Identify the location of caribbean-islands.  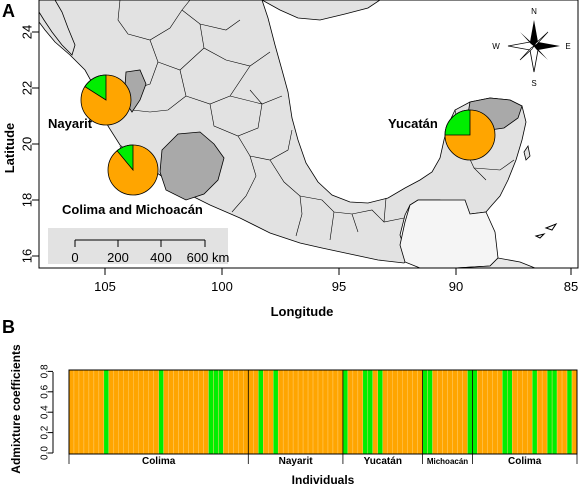
(546, 230).